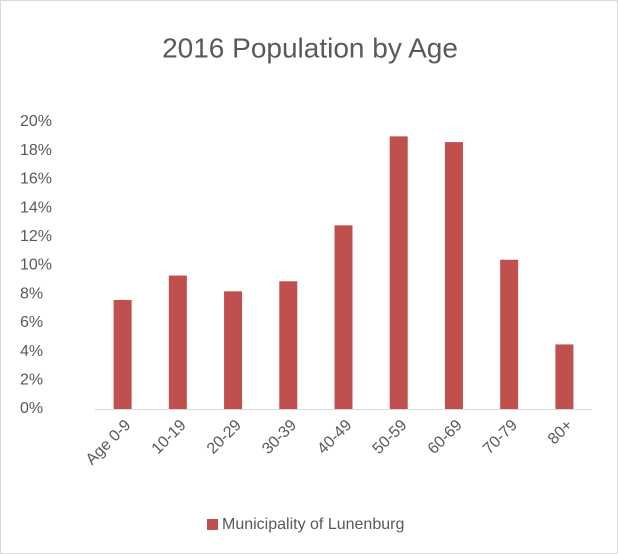  Describe the element at coordinates (36, 121) in the screenshot. I see `y-tick-label: 20%` at that location.